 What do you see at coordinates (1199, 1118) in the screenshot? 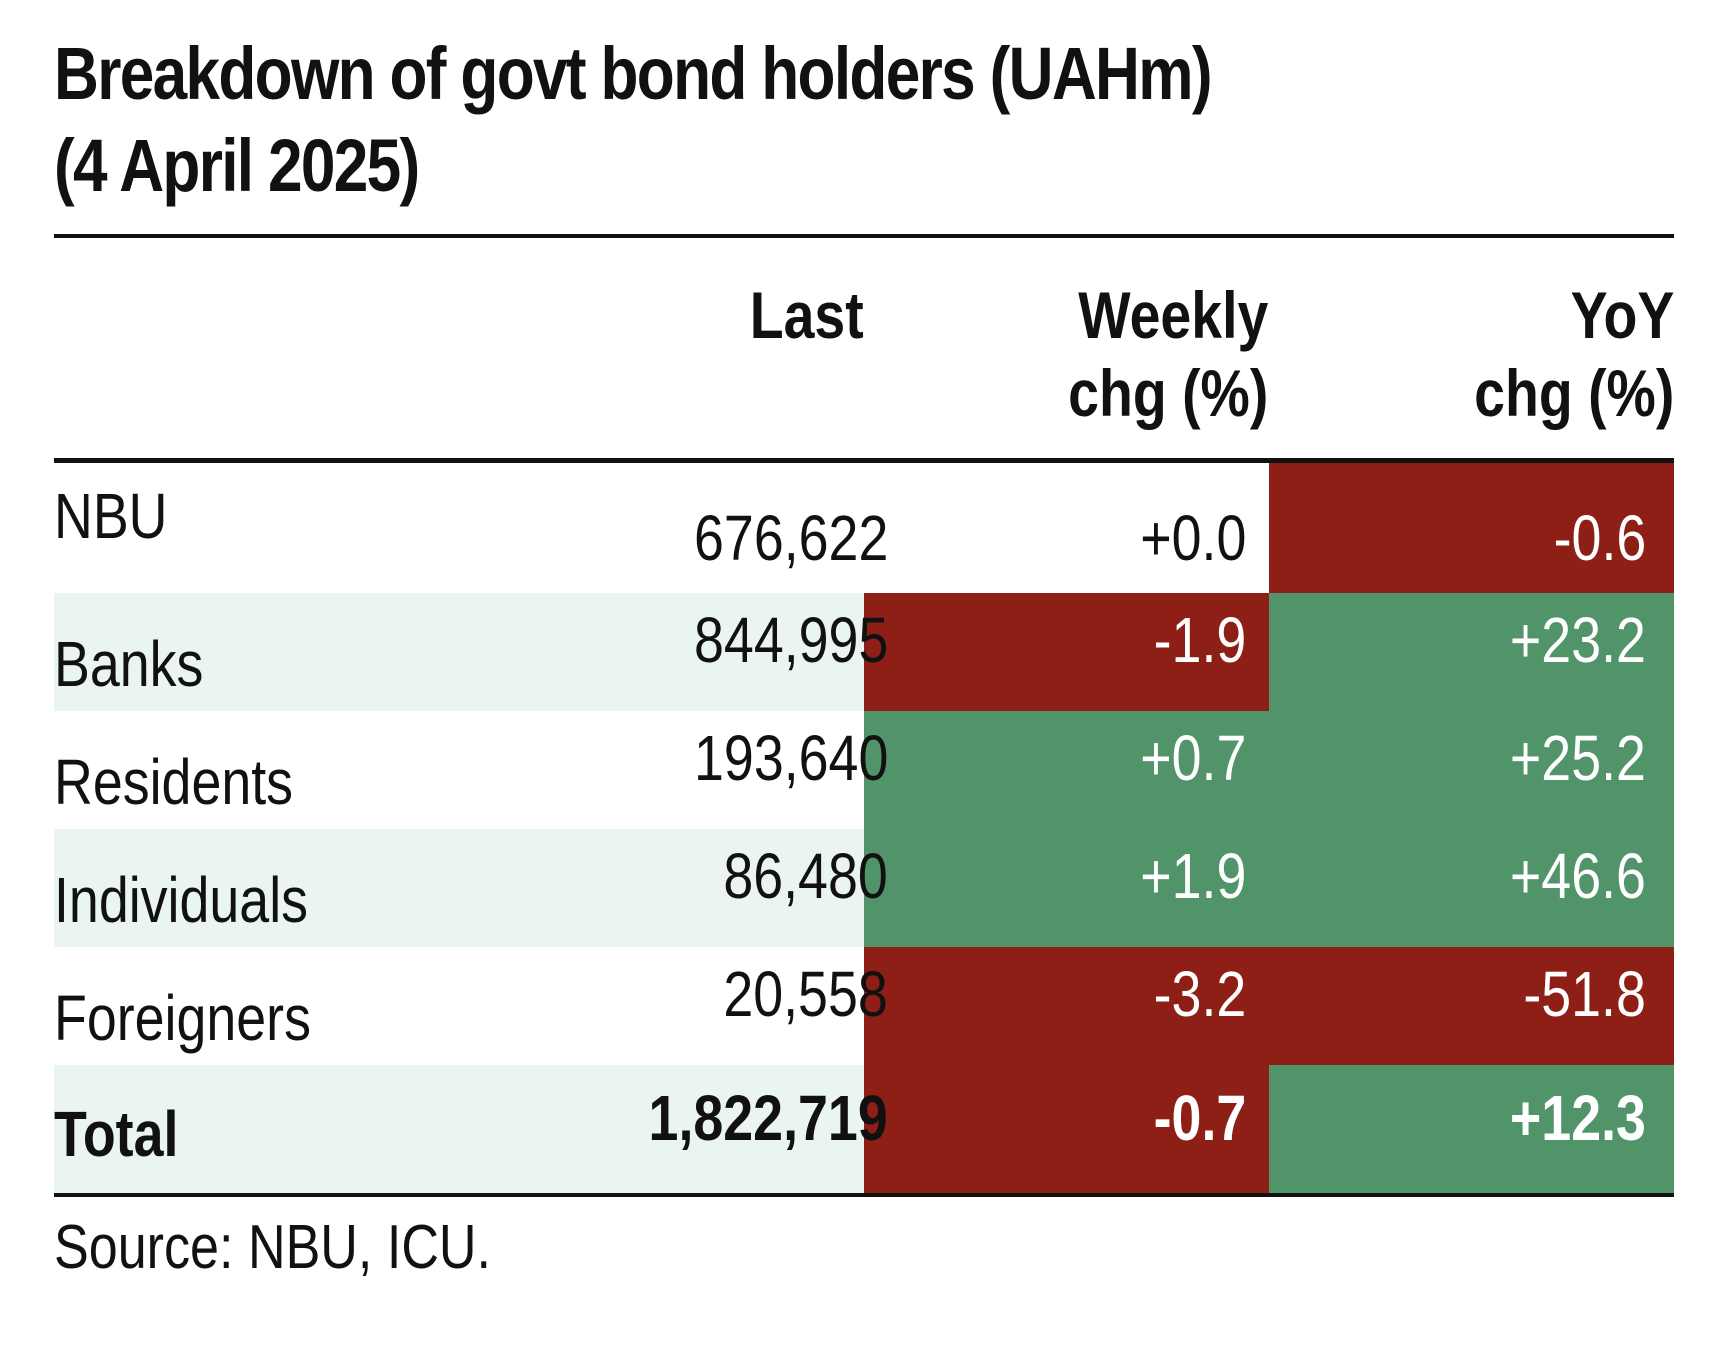
I see `weekly-change-value: -0.7` at bounding box center [1199, 1118].